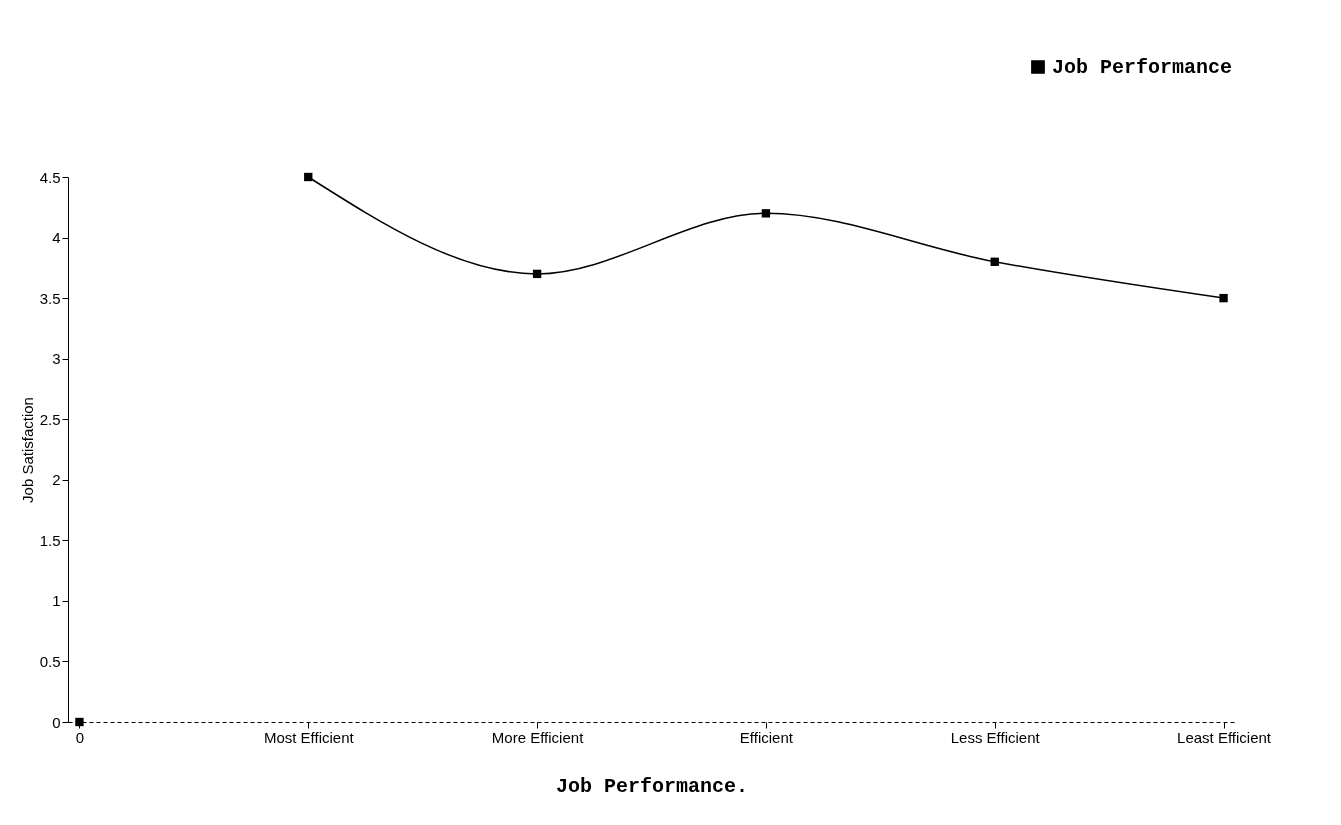  Describe the element at coordinates (80, 737) in the screenshot. I see `x-tick-label: 0` at that location.